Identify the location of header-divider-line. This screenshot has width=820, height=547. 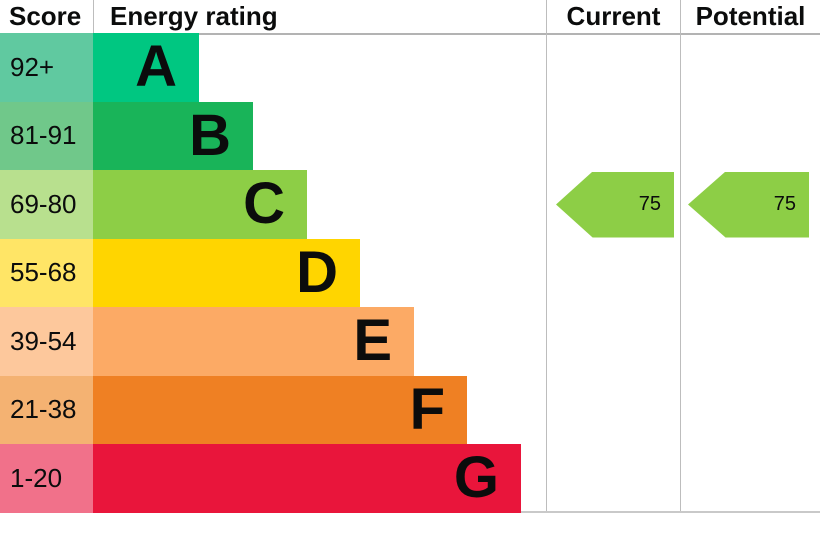
(410, 34).